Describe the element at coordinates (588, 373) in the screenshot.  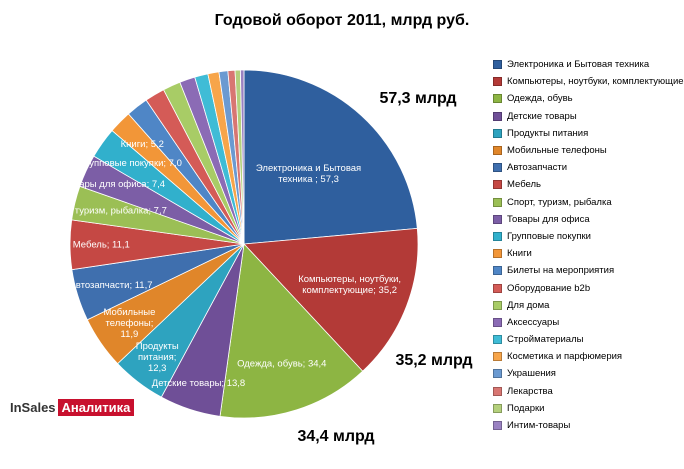
I see `legend-item: Украшения` at that location.